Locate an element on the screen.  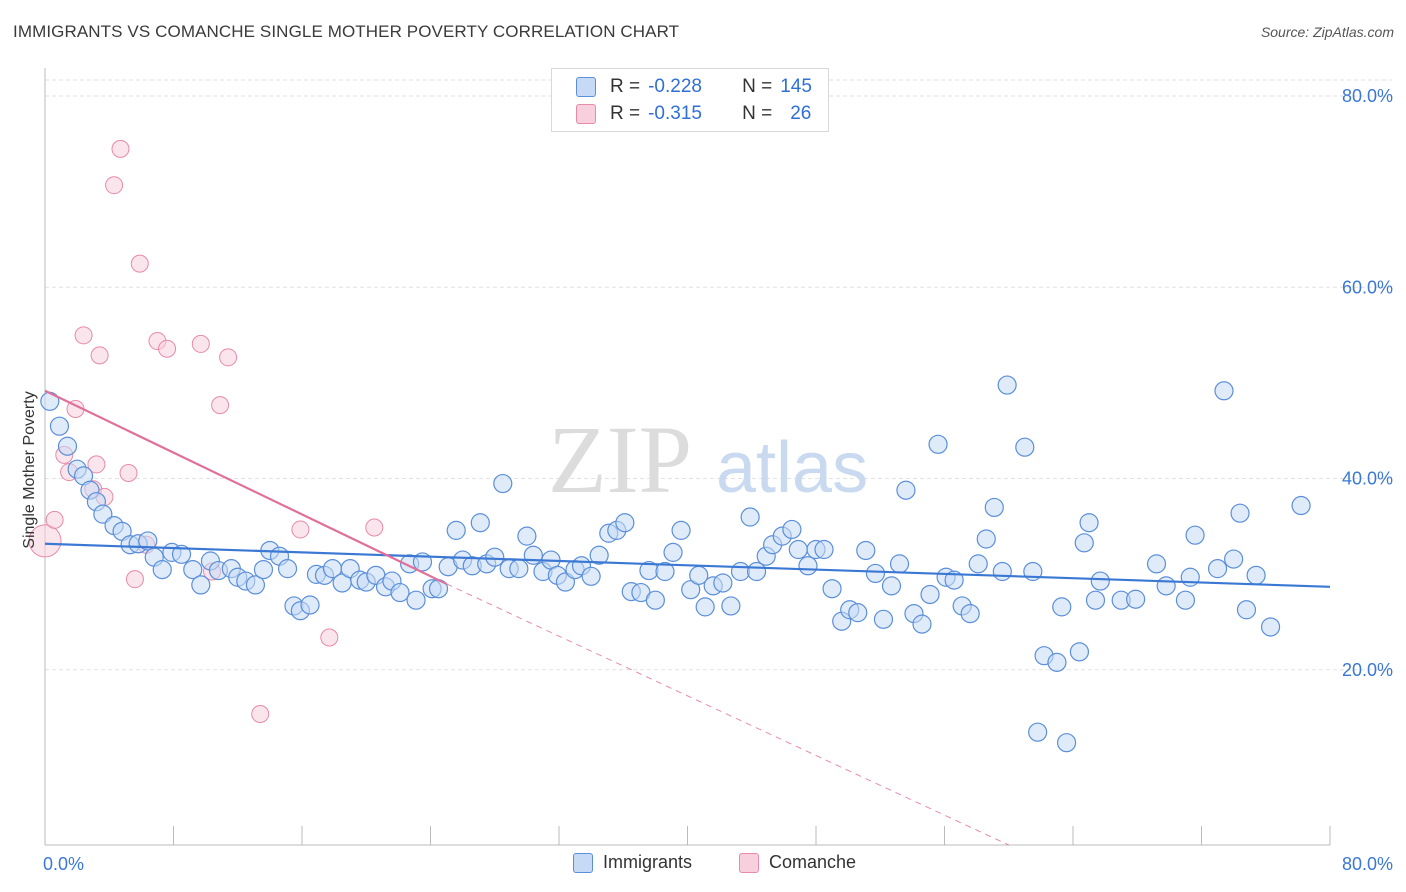
y-tick-label: 80.0% is located at coordinates (1367, 96).